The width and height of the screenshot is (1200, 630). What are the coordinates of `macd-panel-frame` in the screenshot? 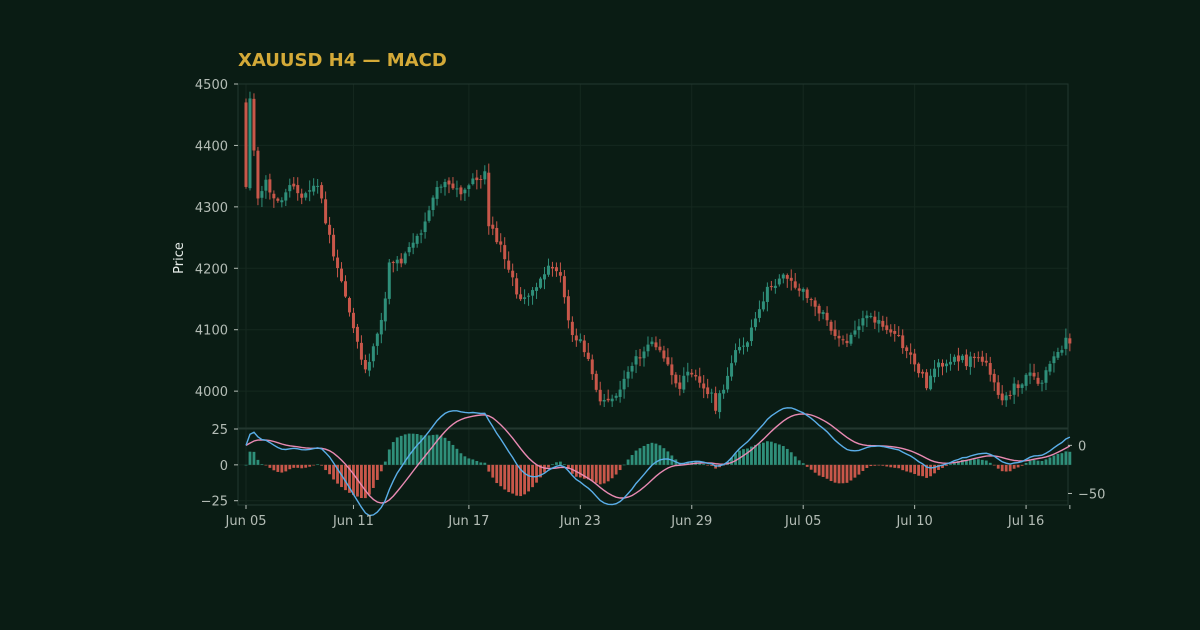 It's located at (653, 467).